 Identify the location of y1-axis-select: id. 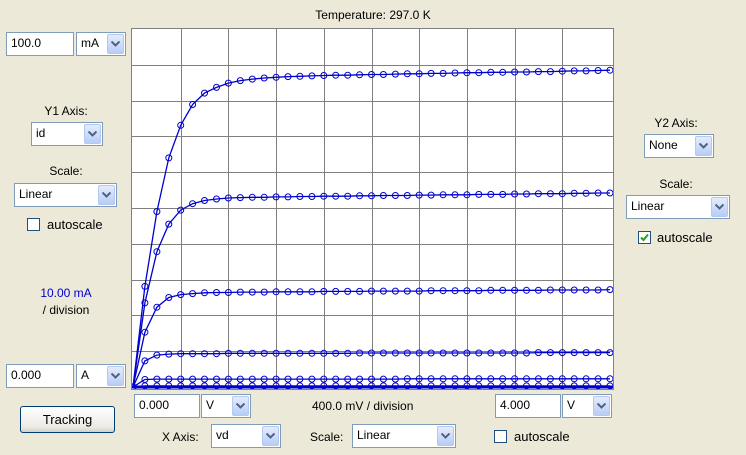
(67, 134).